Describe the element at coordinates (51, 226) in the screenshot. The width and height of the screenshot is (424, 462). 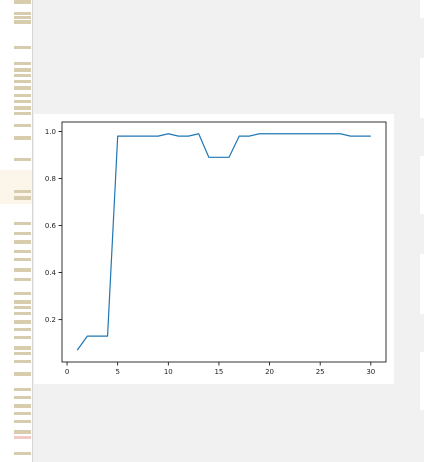
I see `y-tick-label: 0.6` at that location.